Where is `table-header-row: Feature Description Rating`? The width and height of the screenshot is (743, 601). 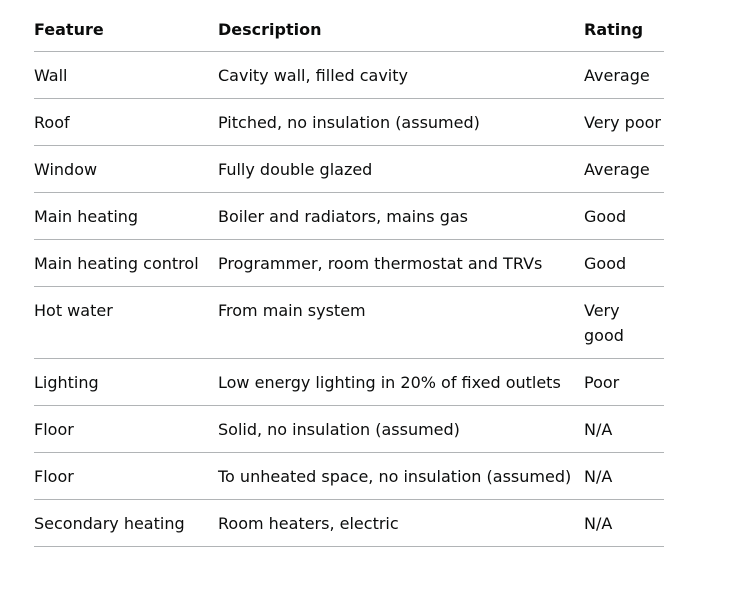
table-header-row: Feature Description Rating is located at coordinates (349, 26).